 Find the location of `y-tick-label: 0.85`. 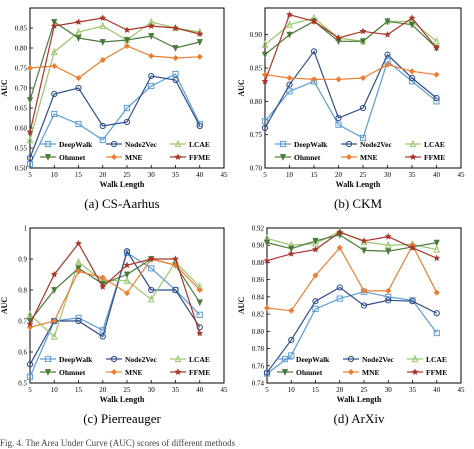

y-tick-label: 0.85 is located at coordinates (21, 29).